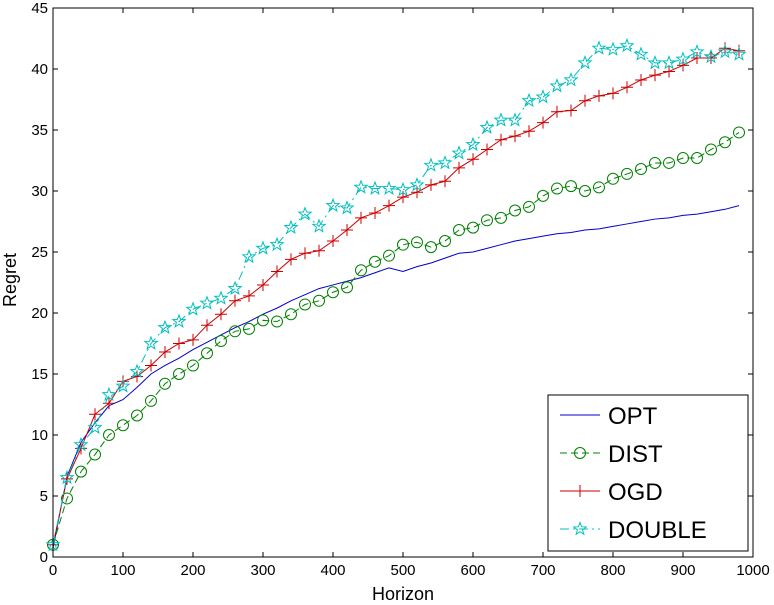 Image resolution: width=774 pixels, height=605 pixels. I want to click on y-tick-label: 45, so click(39, 8).